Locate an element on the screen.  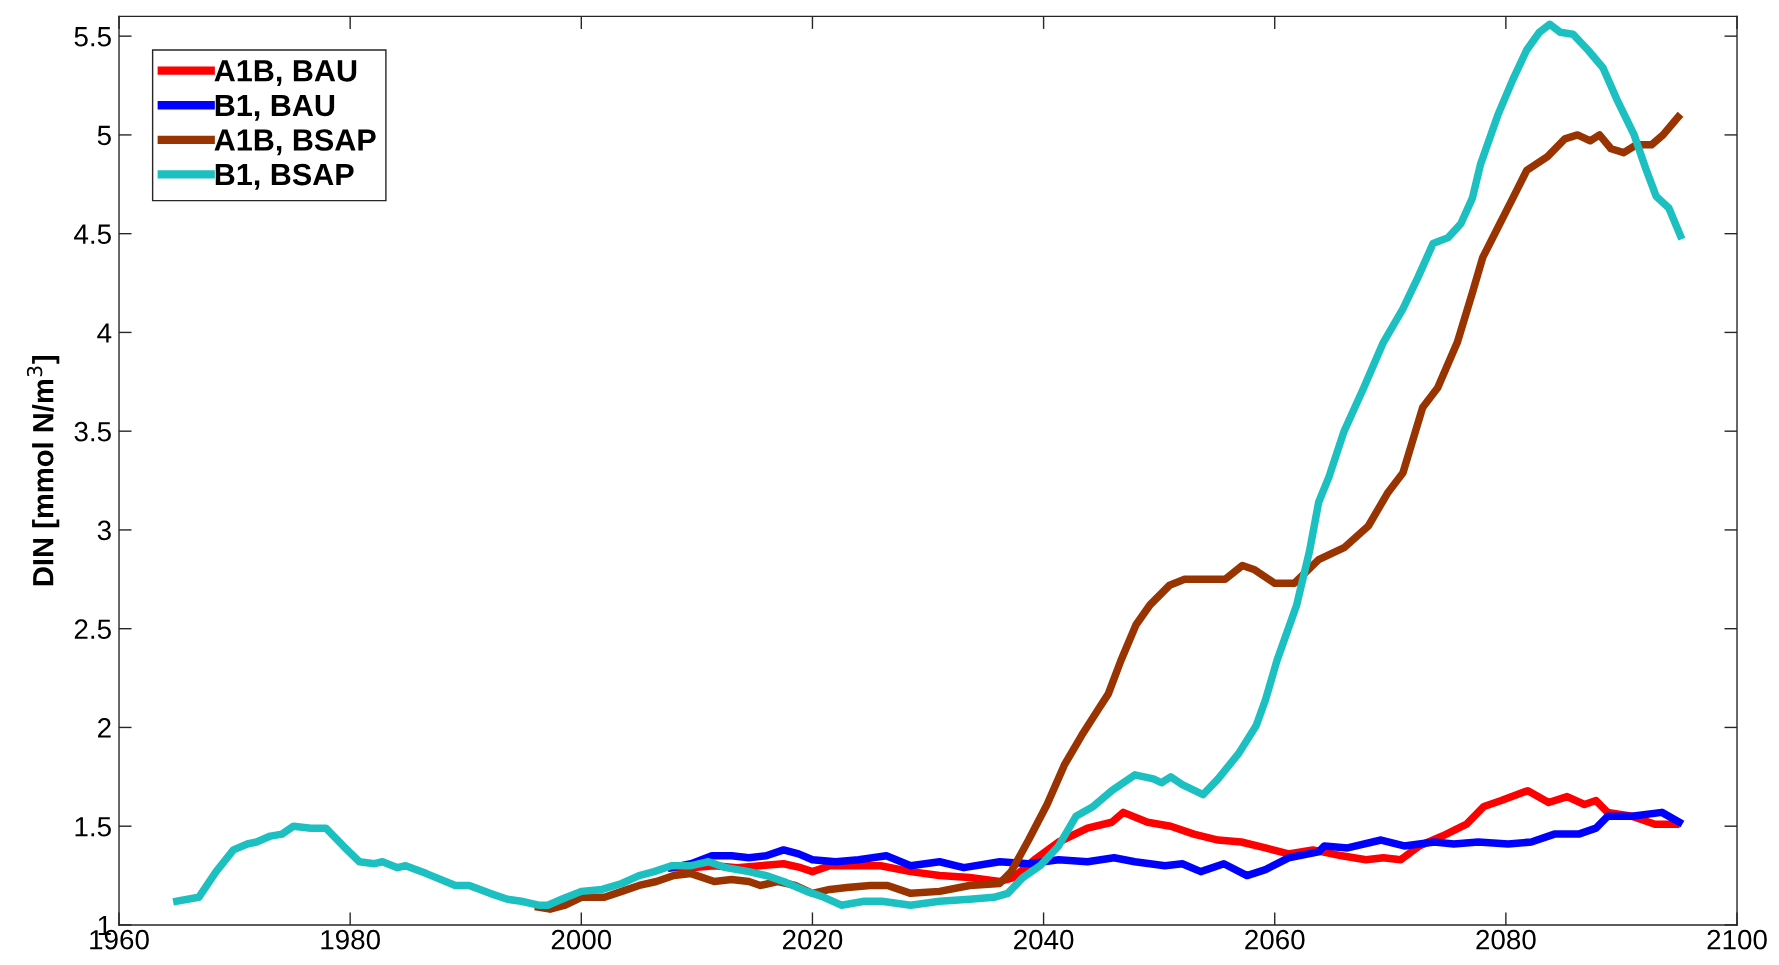
x-tick-label: 2020 is located at coordinates (812, 939).